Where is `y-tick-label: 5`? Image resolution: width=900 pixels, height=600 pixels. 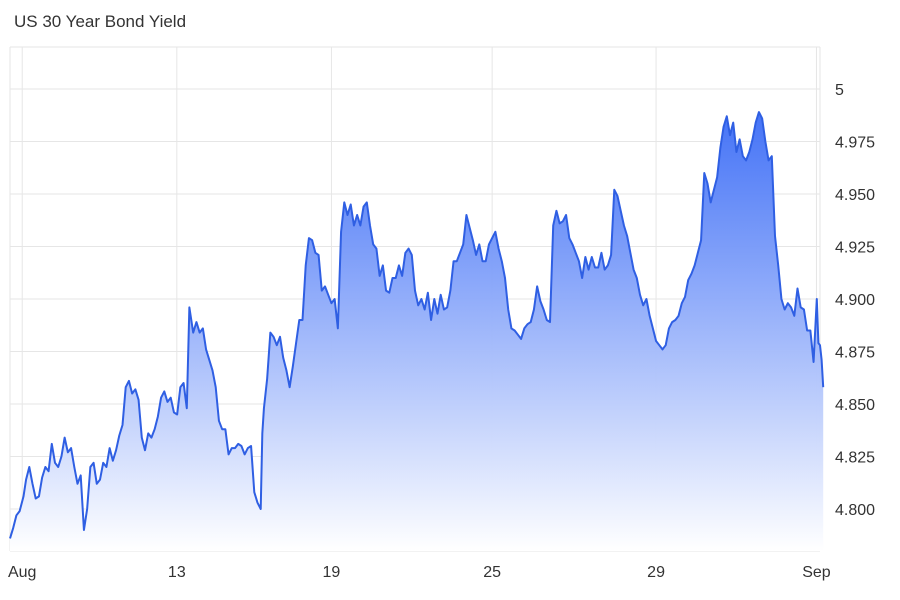 y-tick-label: 5 is located at coordinates (839, 90).